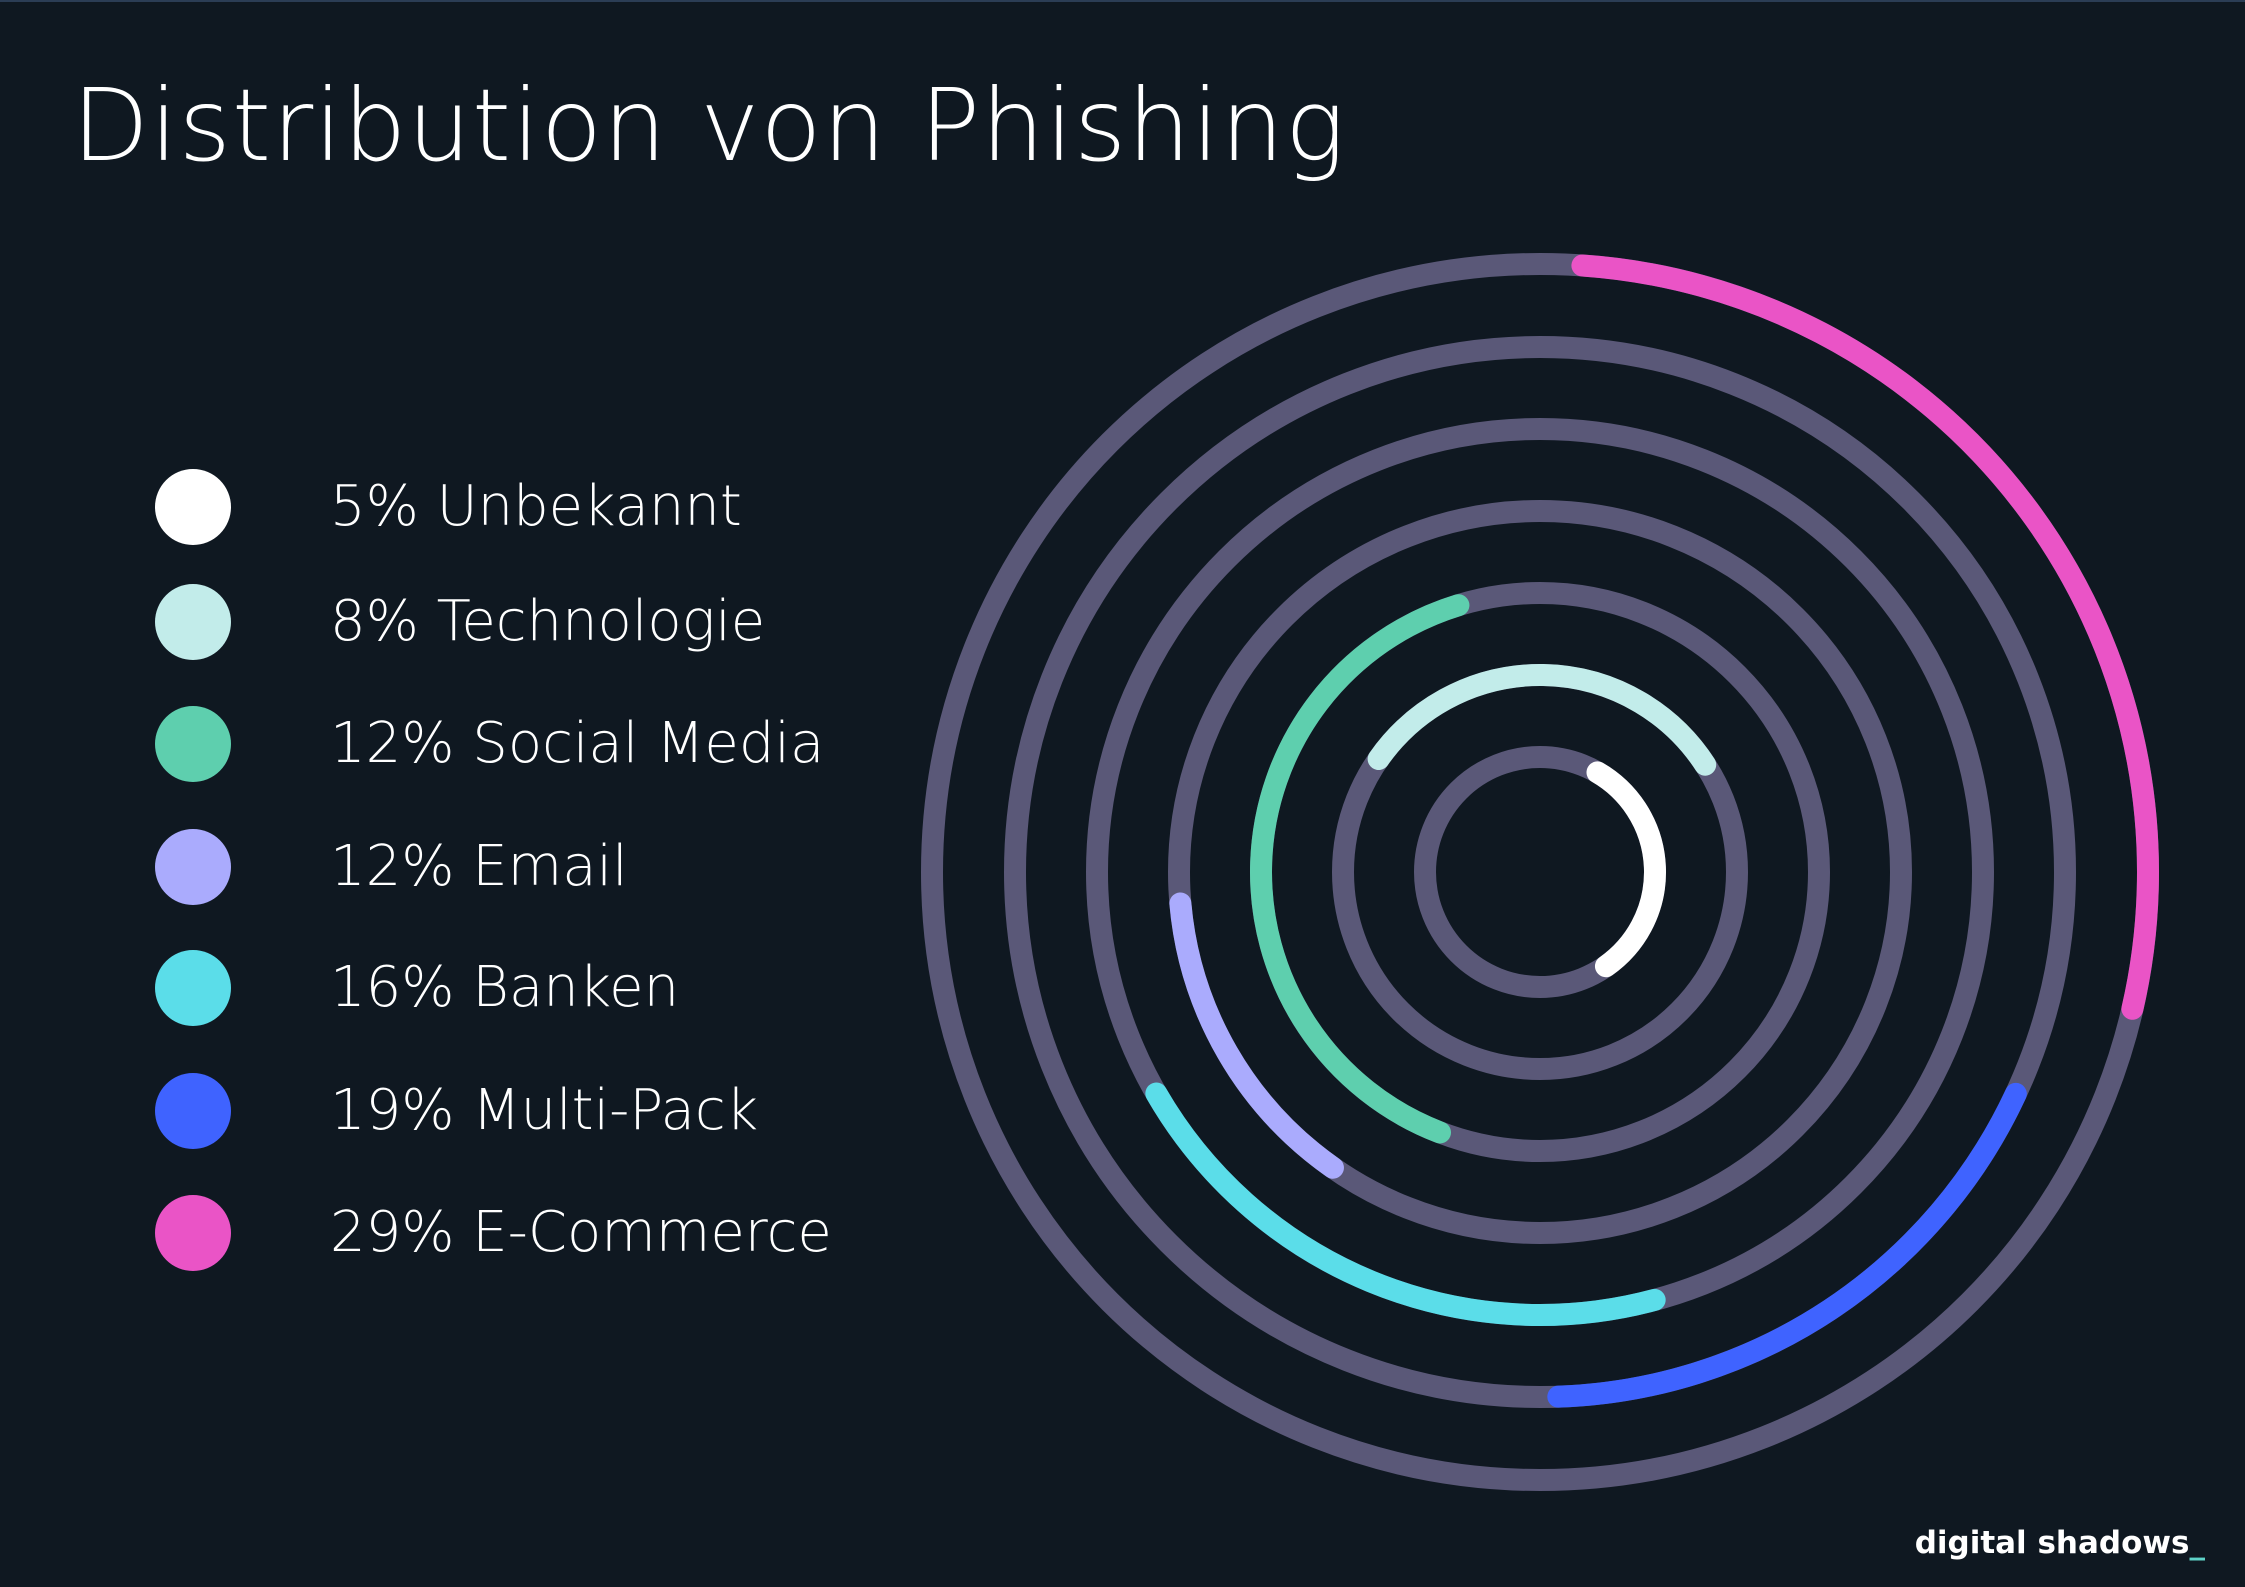  Describe the element at coordinates (544, 1110) in the screenshot. I see `legend-label: 19% Multi-Pack` at that location.